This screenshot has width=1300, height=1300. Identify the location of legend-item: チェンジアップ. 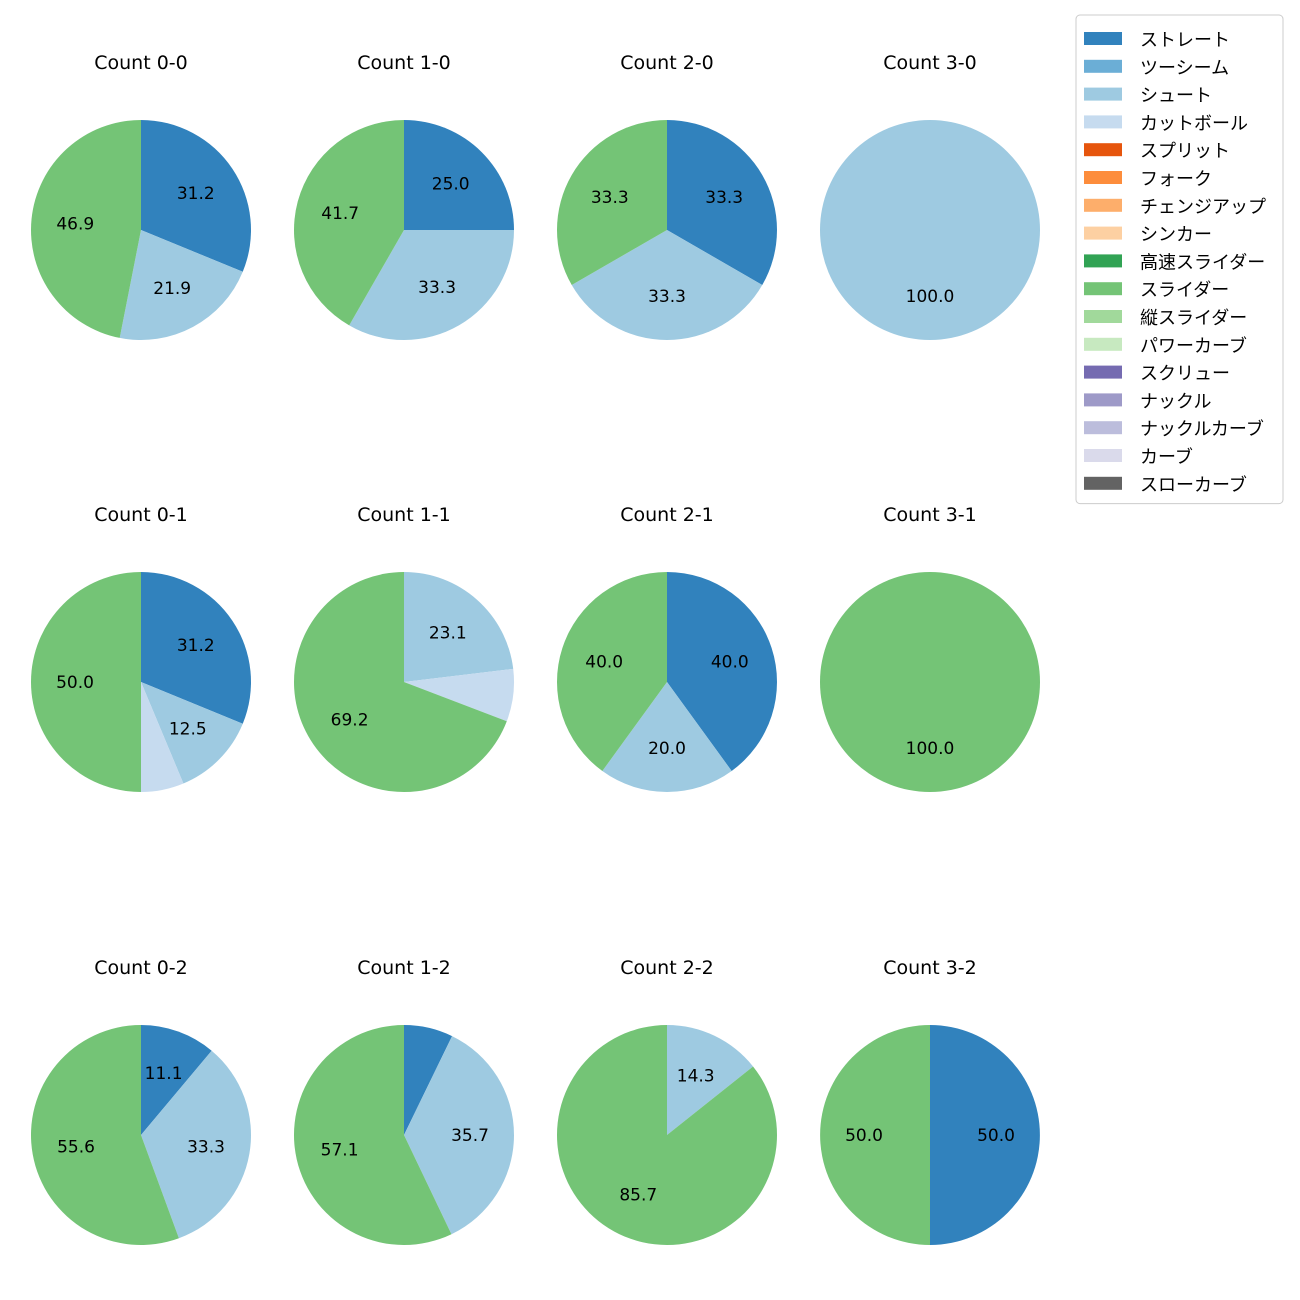
(1175, 207).